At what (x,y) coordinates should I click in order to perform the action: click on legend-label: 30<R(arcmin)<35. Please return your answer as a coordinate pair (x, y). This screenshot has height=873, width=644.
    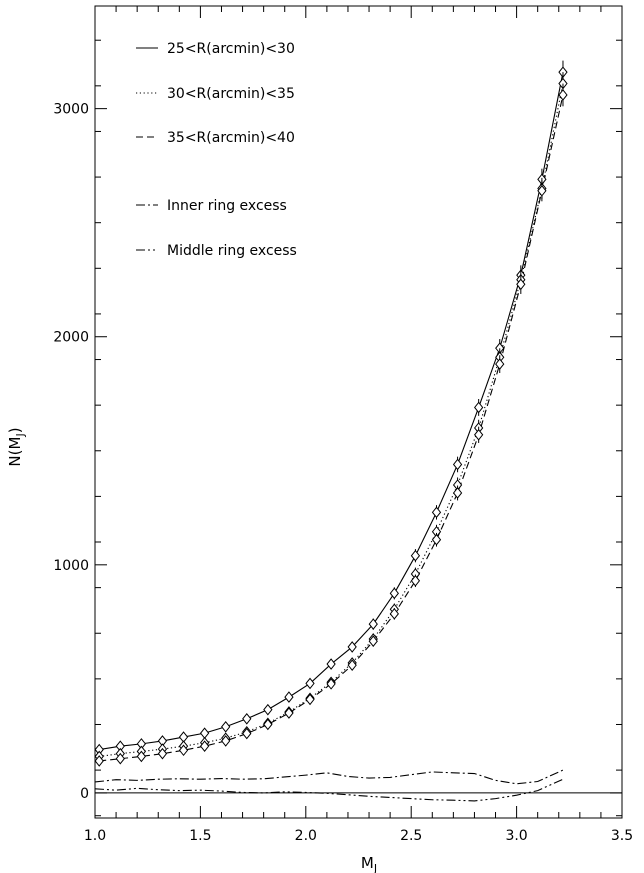
    Looking at the image, I should click on (231, 94).